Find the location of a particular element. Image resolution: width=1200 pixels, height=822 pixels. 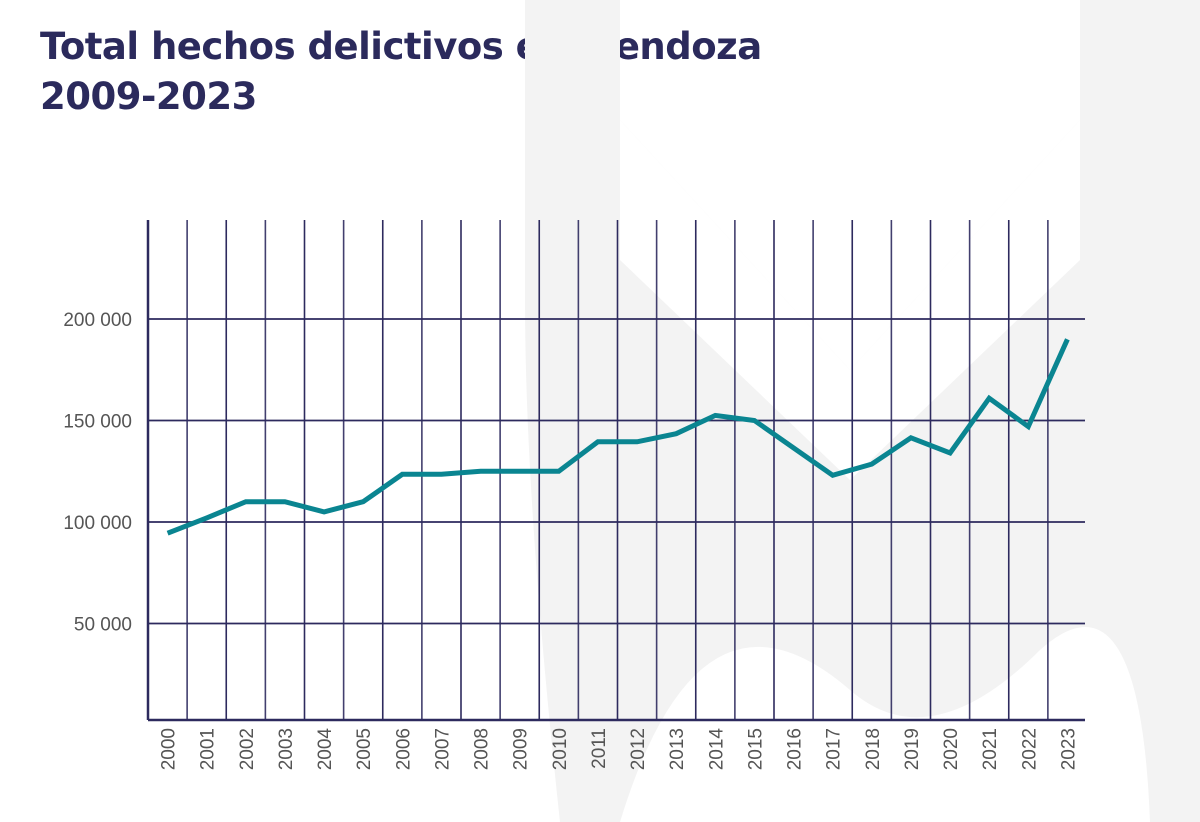

x-tick-label: 2019 is located at coordinates (912, 749).